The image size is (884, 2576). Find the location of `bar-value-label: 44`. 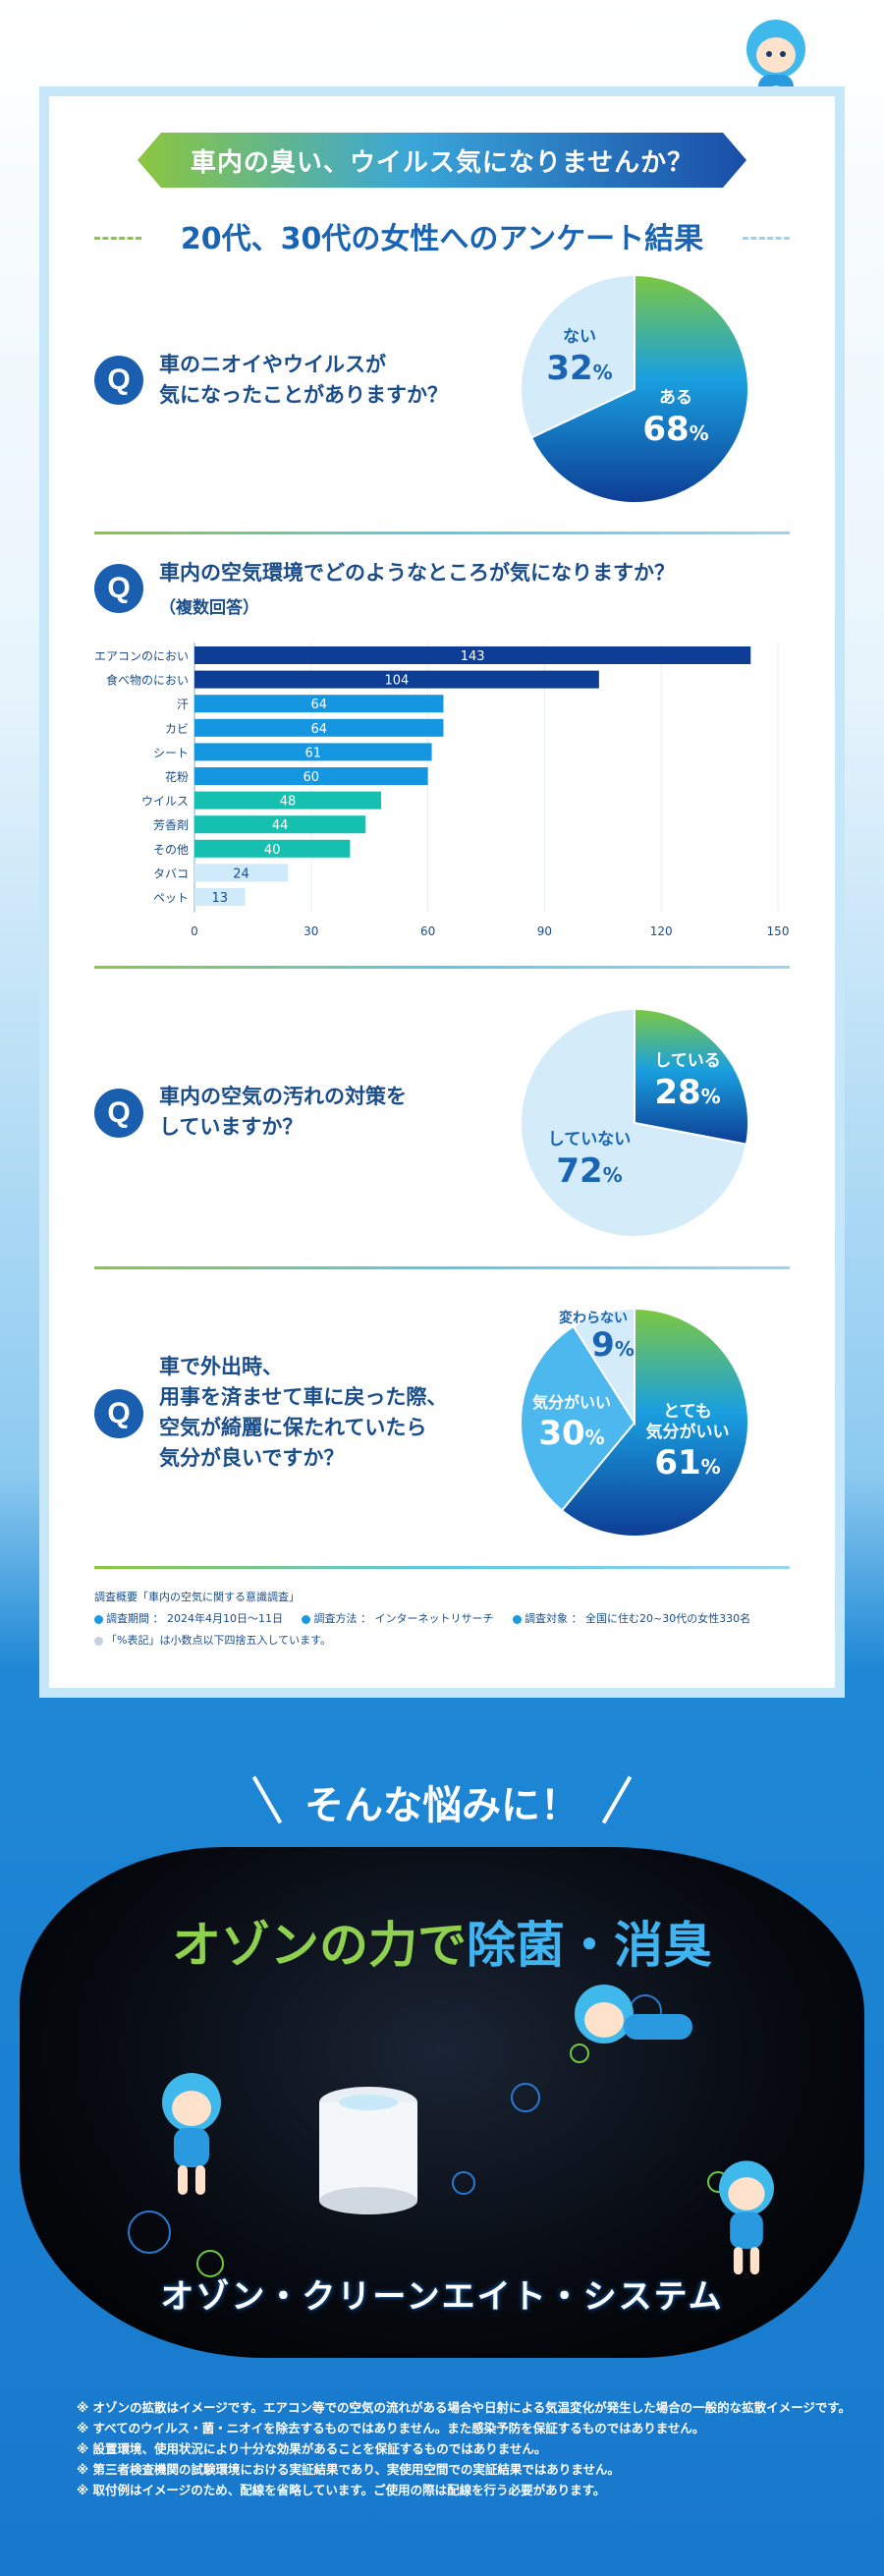

bar-value-label: 44 is located at coordinates (280, 825).